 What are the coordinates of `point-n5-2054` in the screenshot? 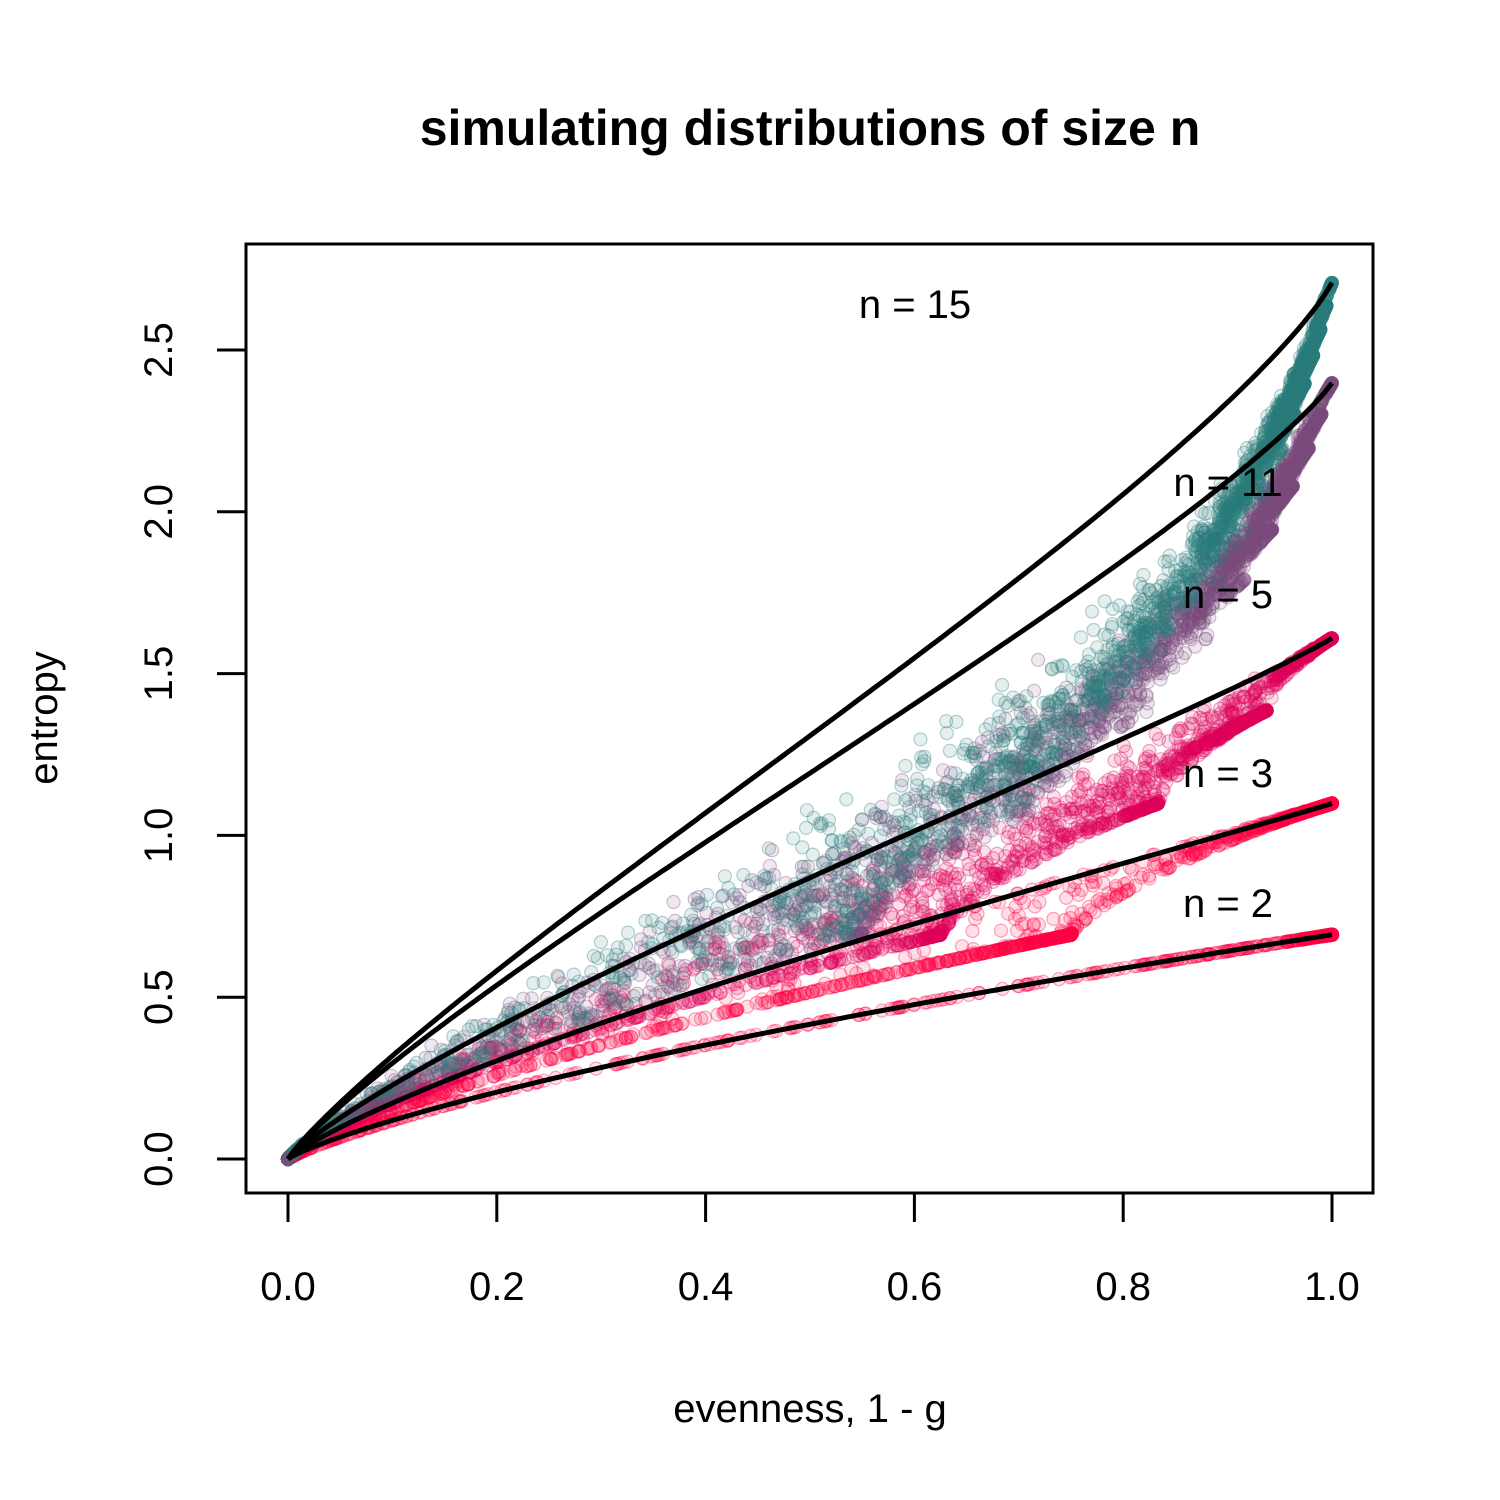 It's located at (1029, 854).